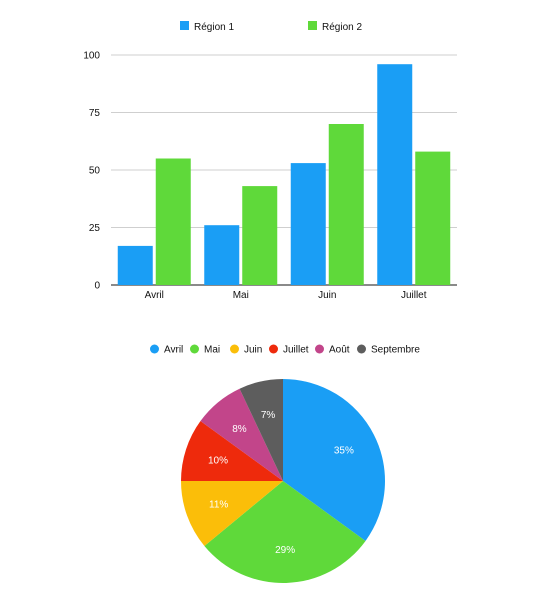  What do you see at coordinates (95, 228) in the screenshot?
I see `y-tick-label: 25` at bounding box center [95, 228].